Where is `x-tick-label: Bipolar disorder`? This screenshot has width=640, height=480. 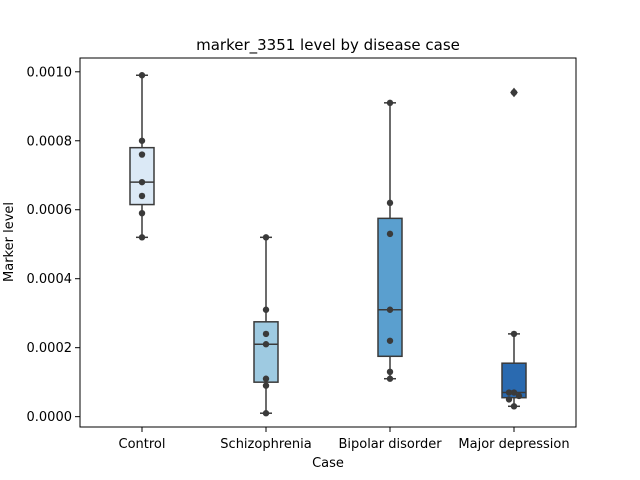
x-tick-label: Bipolar disorder is located at coordinates (390, 444).